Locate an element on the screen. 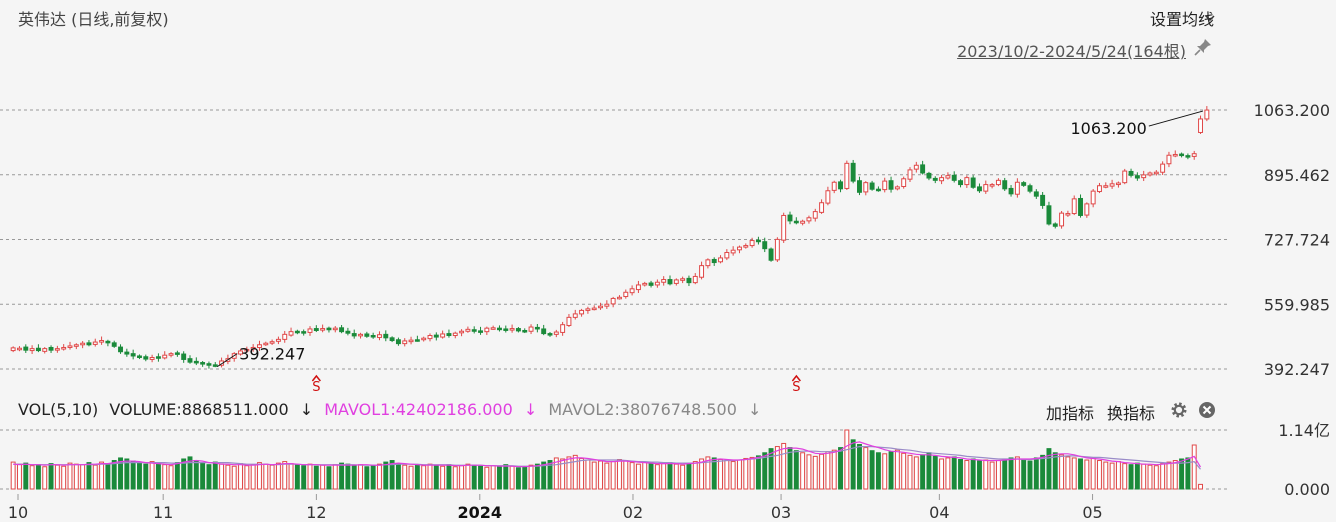 The height and width of the screenshot is (522, 1336). date-tick-label: 03 is located at coordinates (781, 512).